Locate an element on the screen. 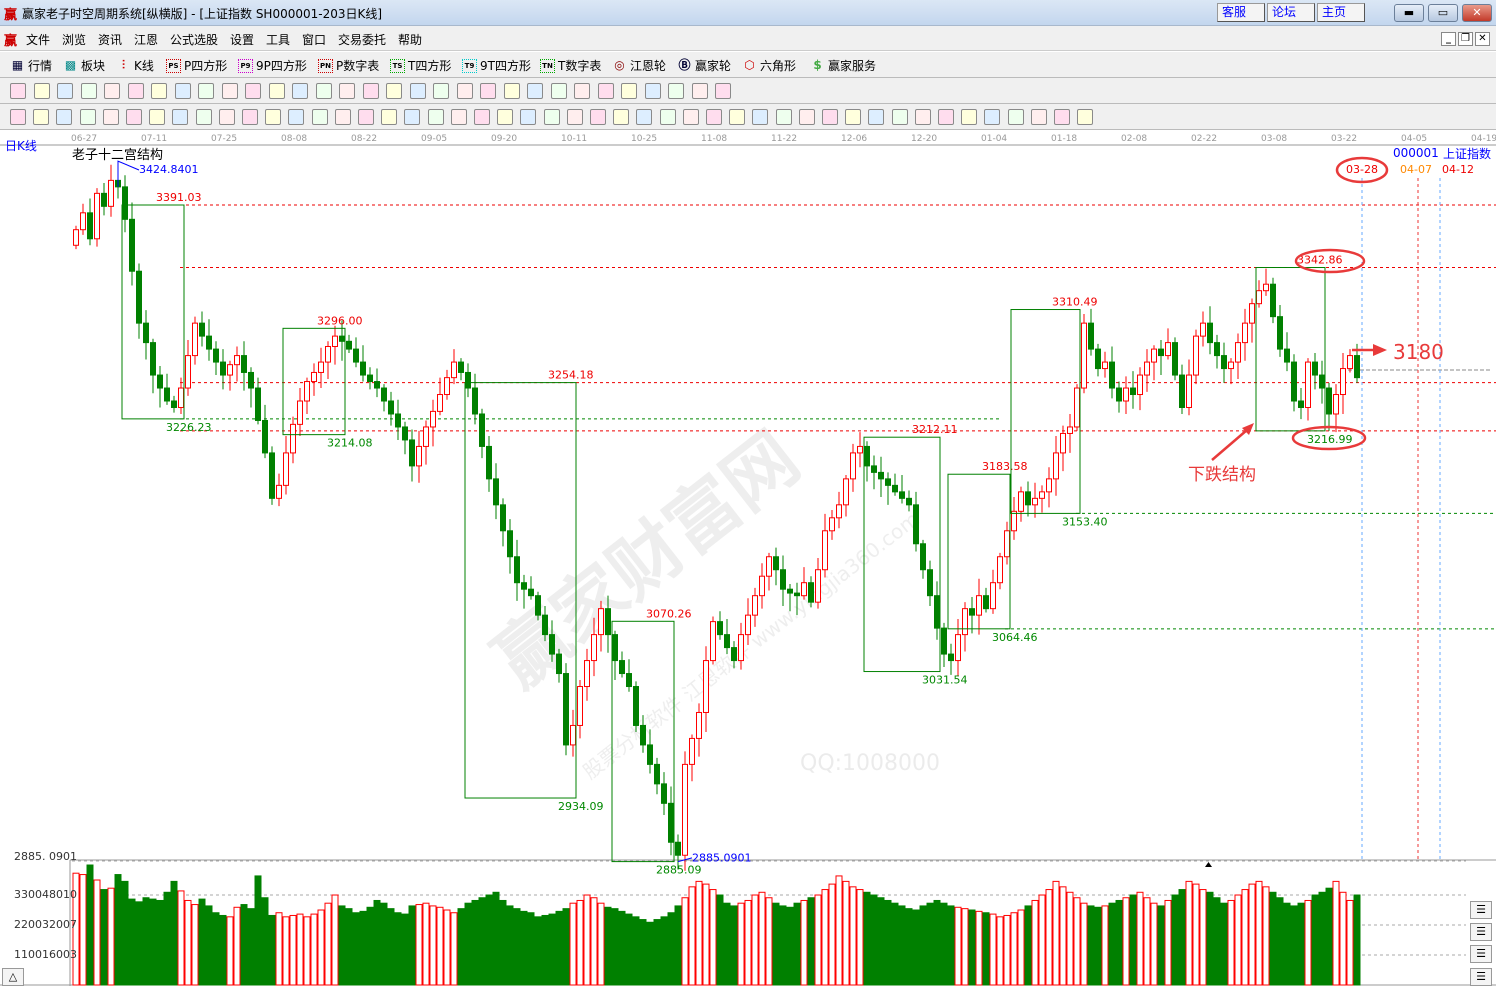  toolbar-button: ▦ 行情 is located at coordinates (31, 65).